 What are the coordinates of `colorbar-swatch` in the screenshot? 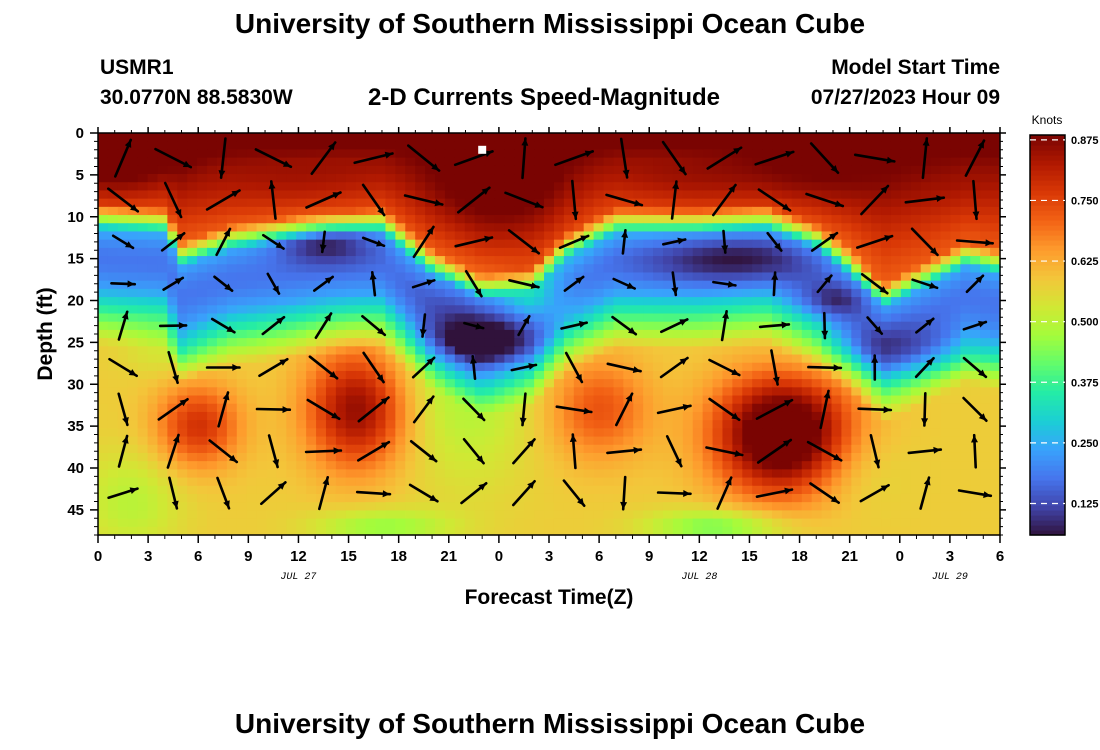 It's located at (1047, 513).